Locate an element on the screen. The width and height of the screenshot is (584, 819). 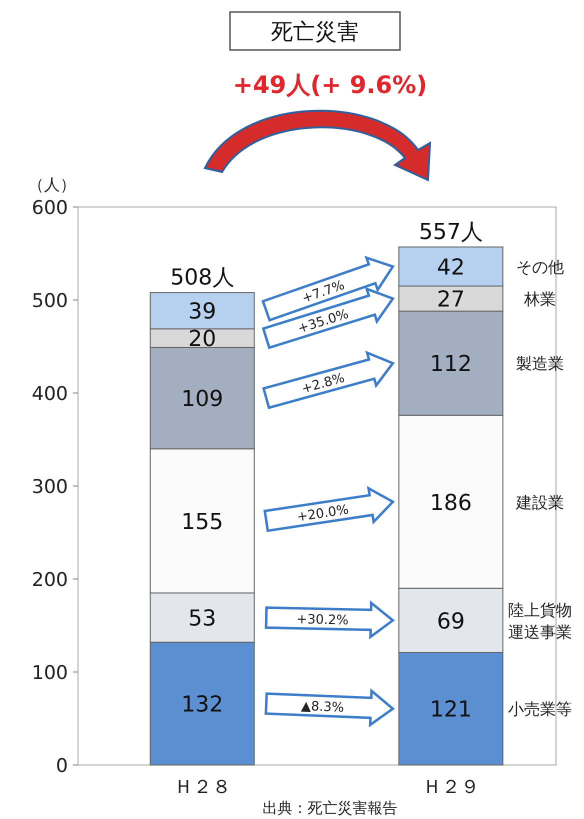
annotation: +2.8% is located at coordinates (323, 384).